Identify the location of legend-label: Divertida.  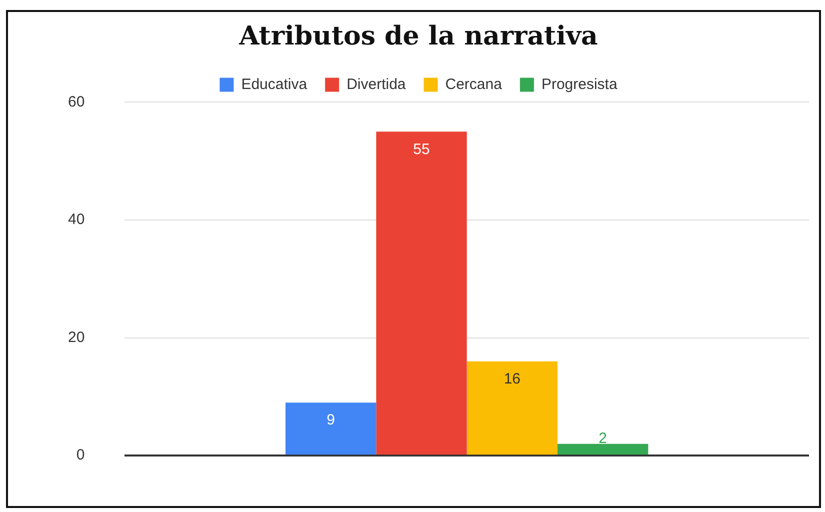
(376, 84).